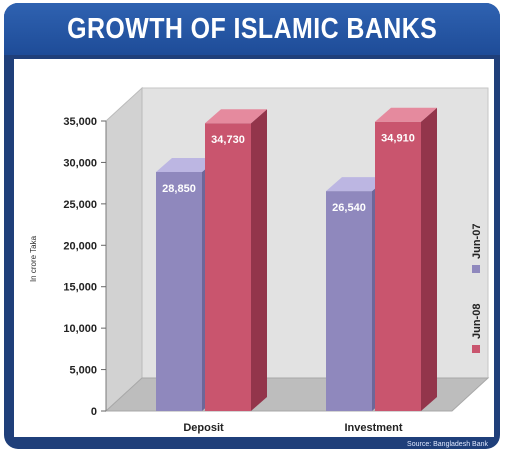 Image resolution: width=507 pixels, height=454 pixels. I want to click on y-tick-label: 25,000, so click(80, 205).